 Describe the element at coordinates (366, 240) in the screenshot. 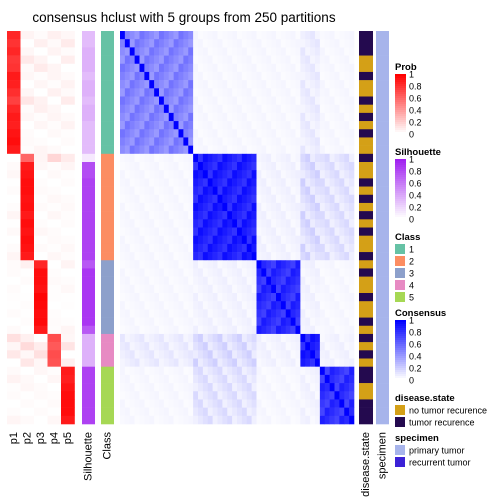

I see `disease-state-cell` at that location.